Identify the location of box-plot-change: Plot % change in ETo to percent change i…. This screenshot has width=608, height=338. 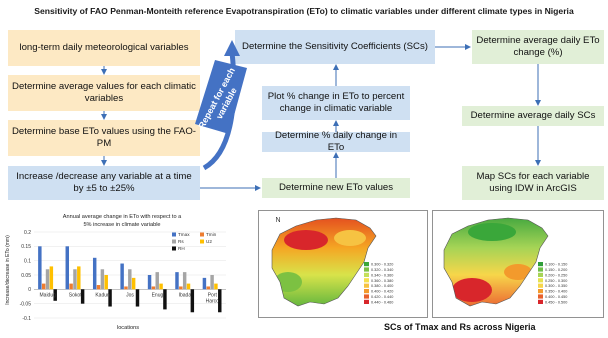
(336, 103).